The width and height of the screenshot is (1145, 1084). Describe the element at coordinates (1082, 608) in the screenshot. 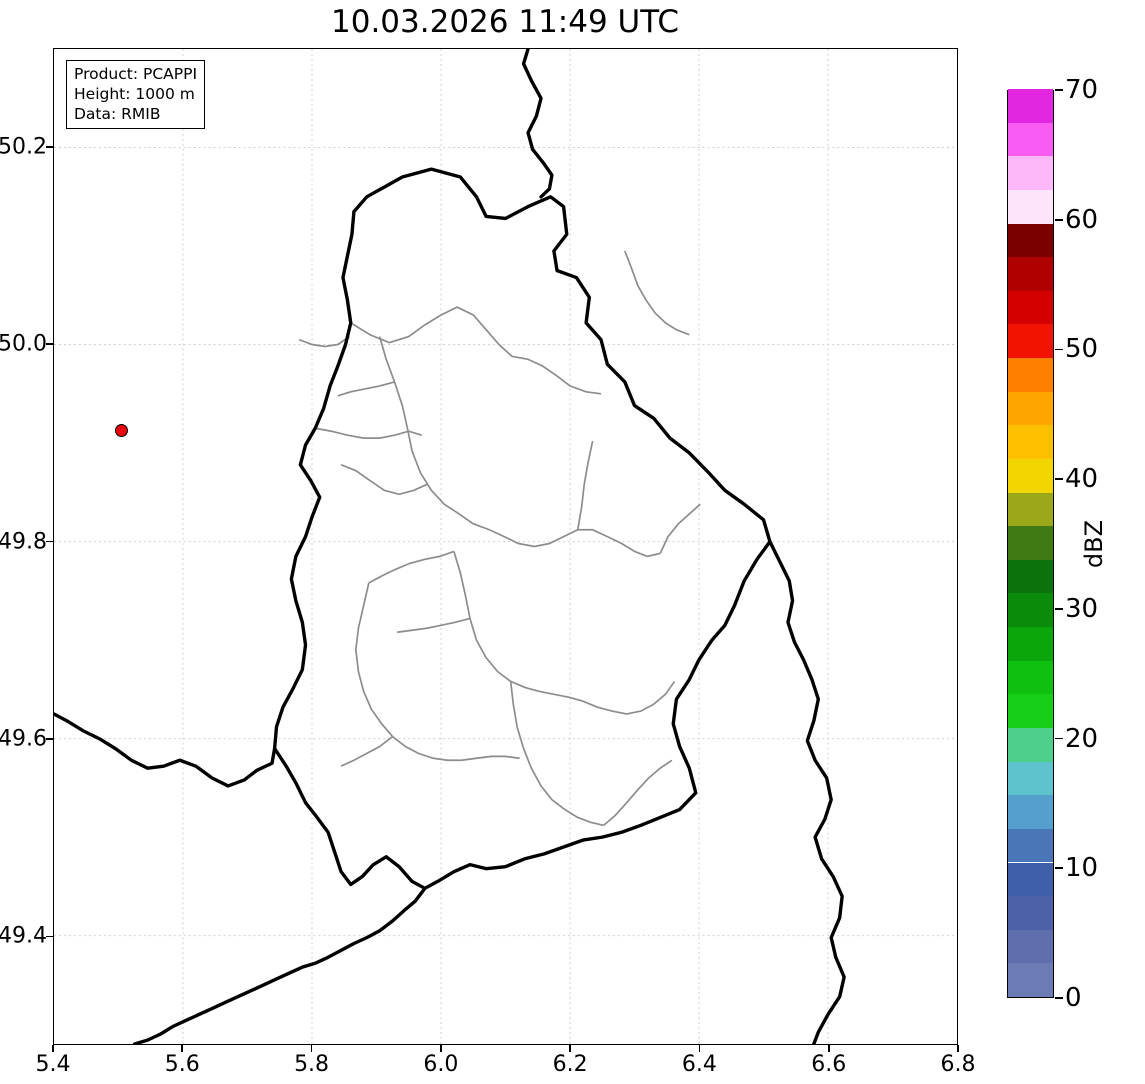

I see `colorbar-tick-label-3: 30` at that location.